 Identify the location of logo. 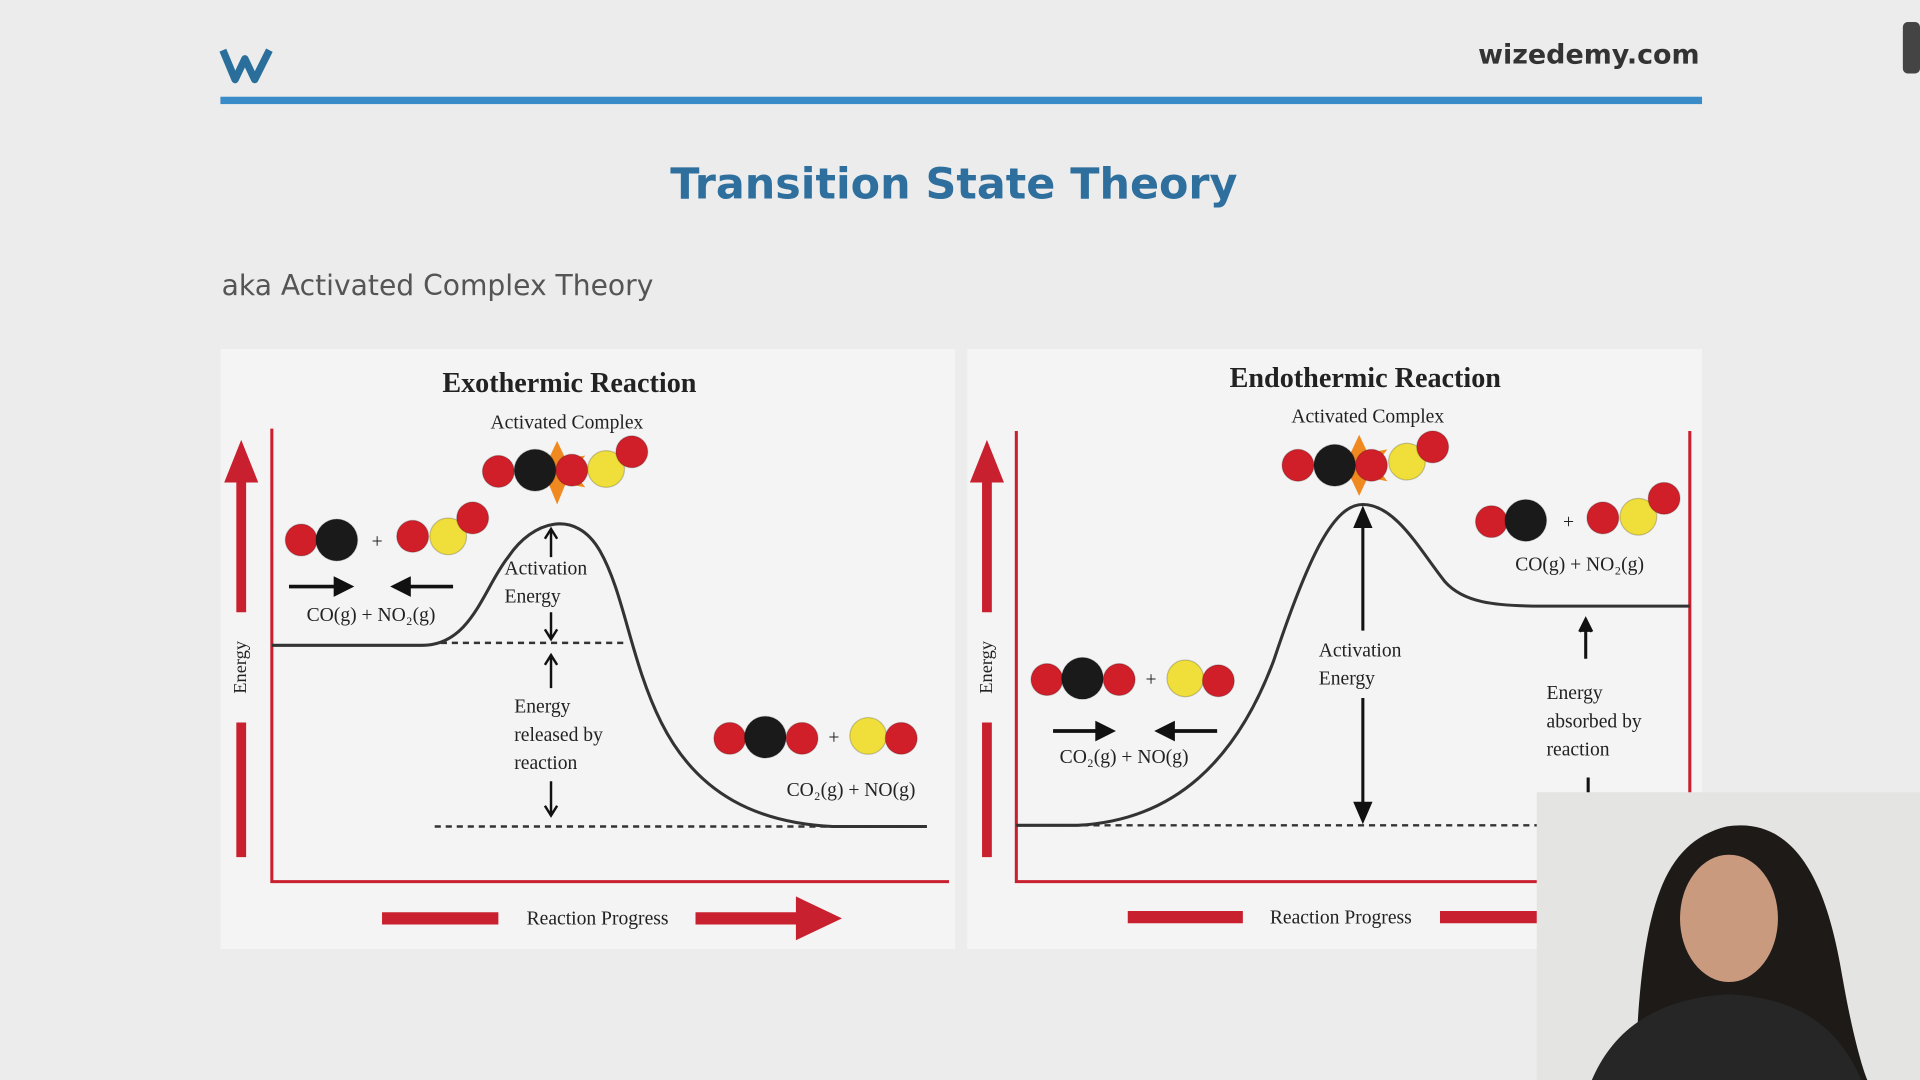
(246, 66).